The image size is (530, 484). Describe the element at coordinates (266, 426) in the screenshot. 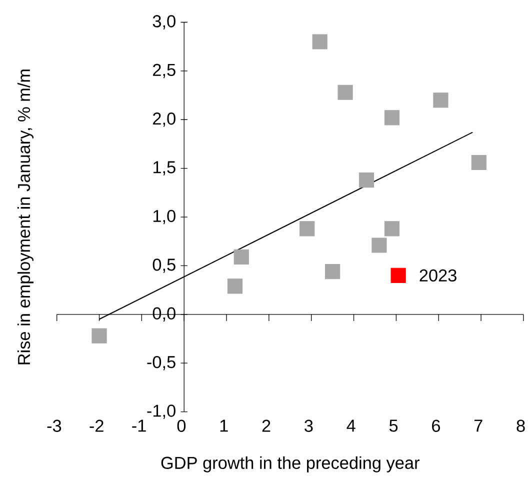

I see `x-tick-label: 2` at that location.